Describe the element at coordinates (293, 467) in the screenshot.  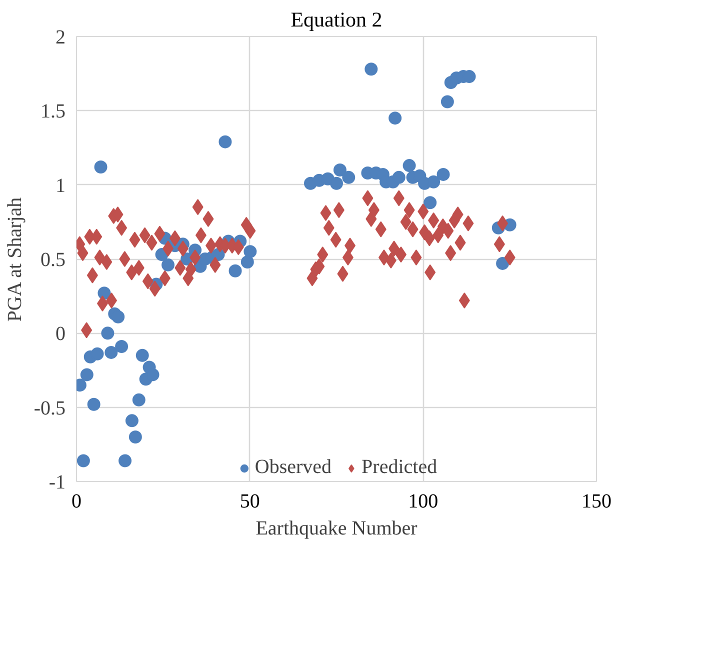
I see `legend-label: Observed` at that location.